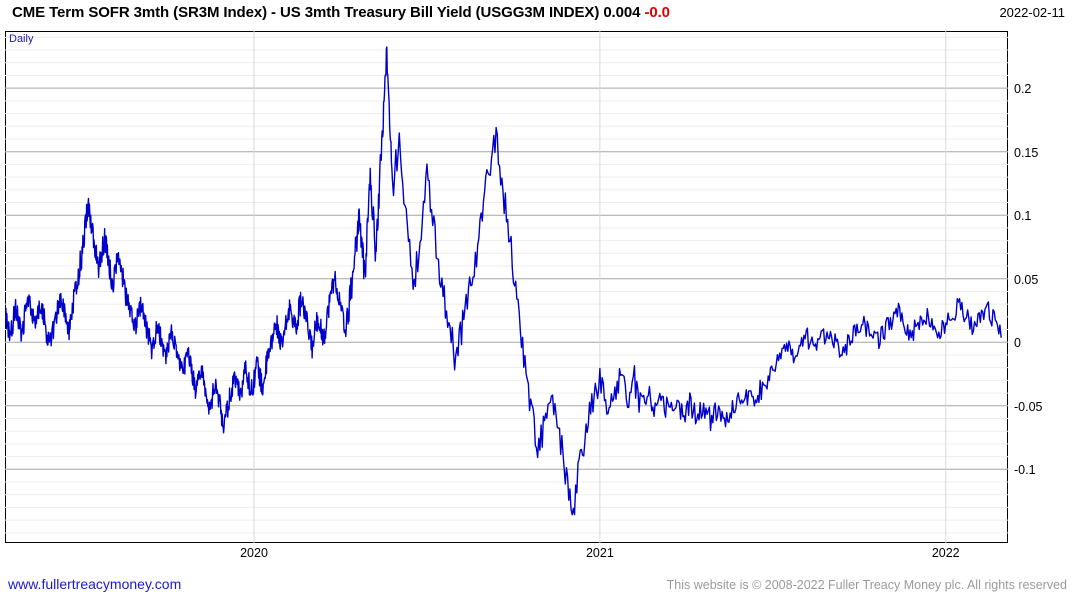 The image size is (1075, 600). Describe the element at coordinates (1043, 287) in the screenshot. I see `y-axis: 0.2 0.15 0.1 0.05 0 -0.05 -0.1` at that location.